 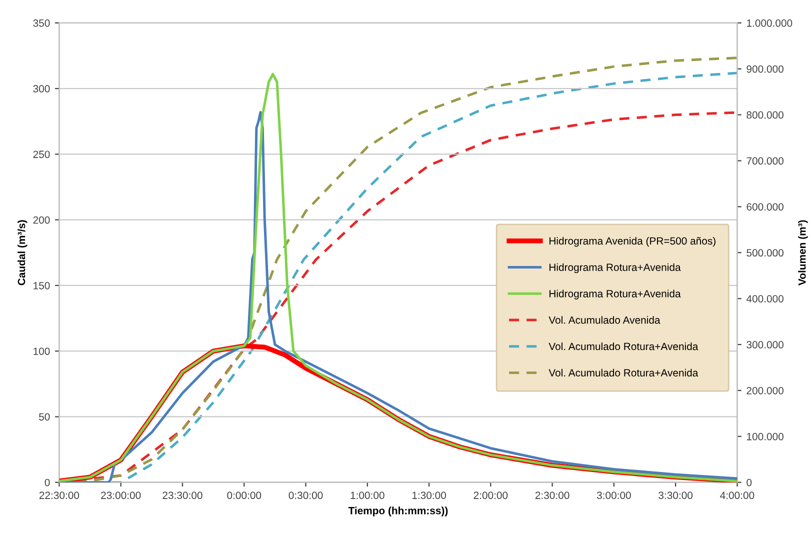 I want to click on y2-tick-label: 100.000, so click(x=765, y=436).